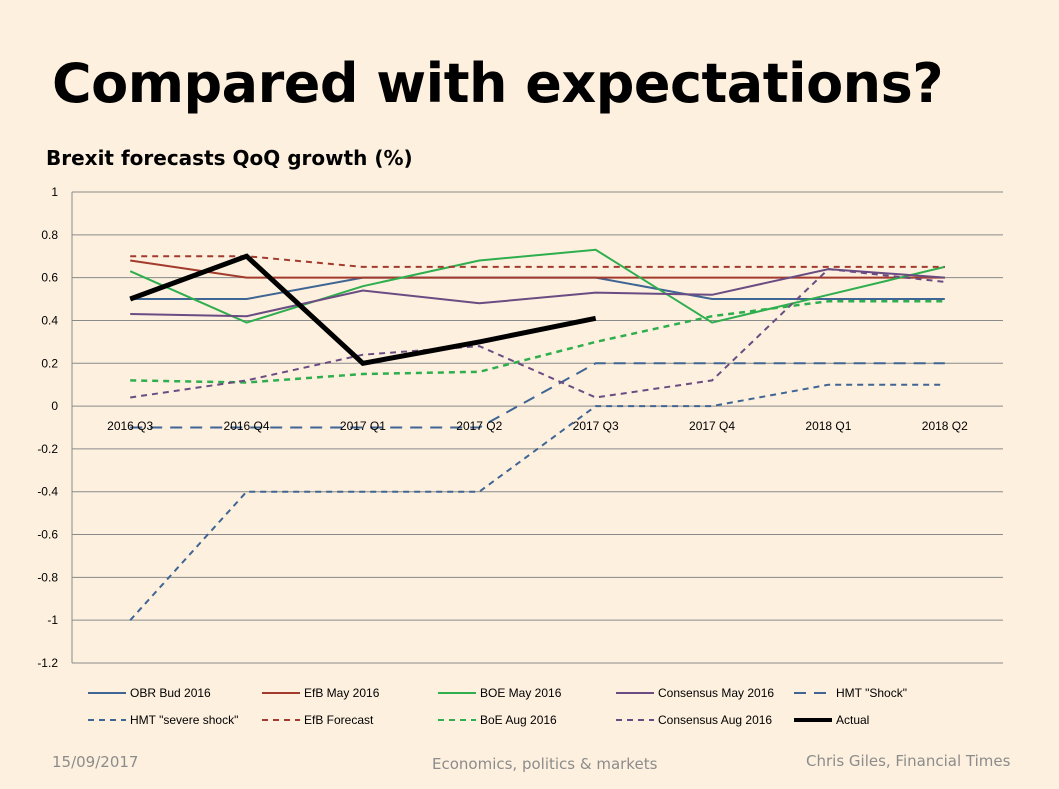 The width and height of the screenshot is (1059, 789). What do you see at coordinates (47, 663) in the screenshot?
I see `y-tick-label: -1.2` at bounding box center [47, 663].